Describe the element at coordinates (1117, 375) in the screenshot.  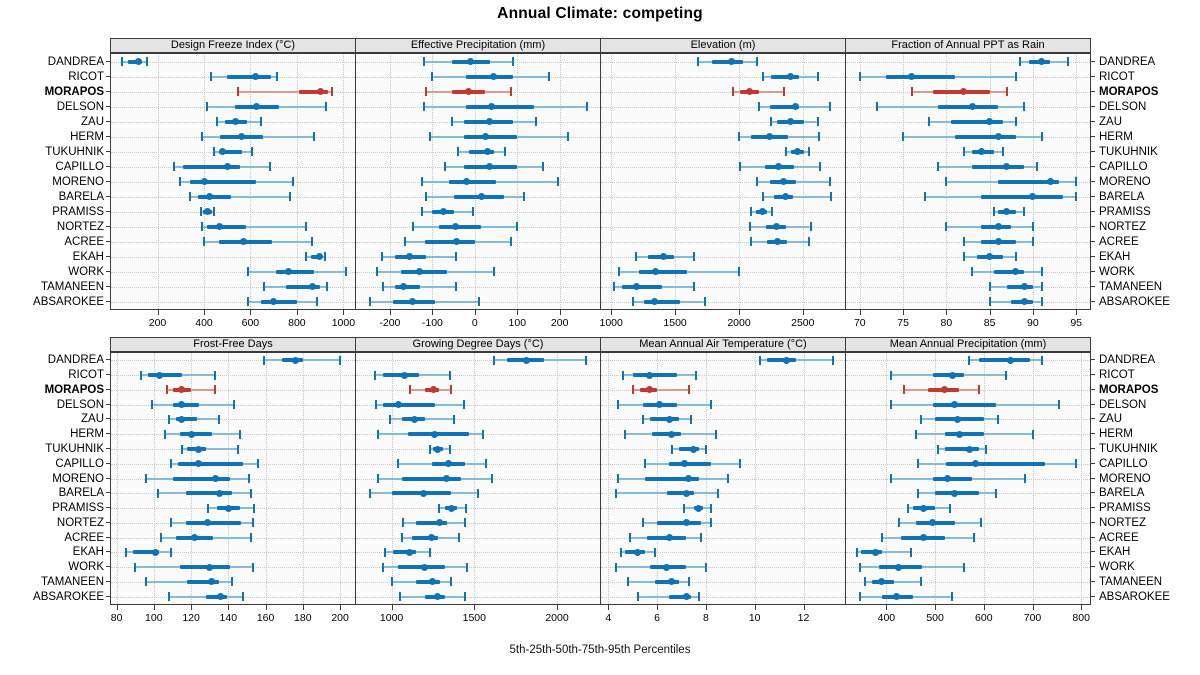
I see `site-label-right: RICOT` at that location.